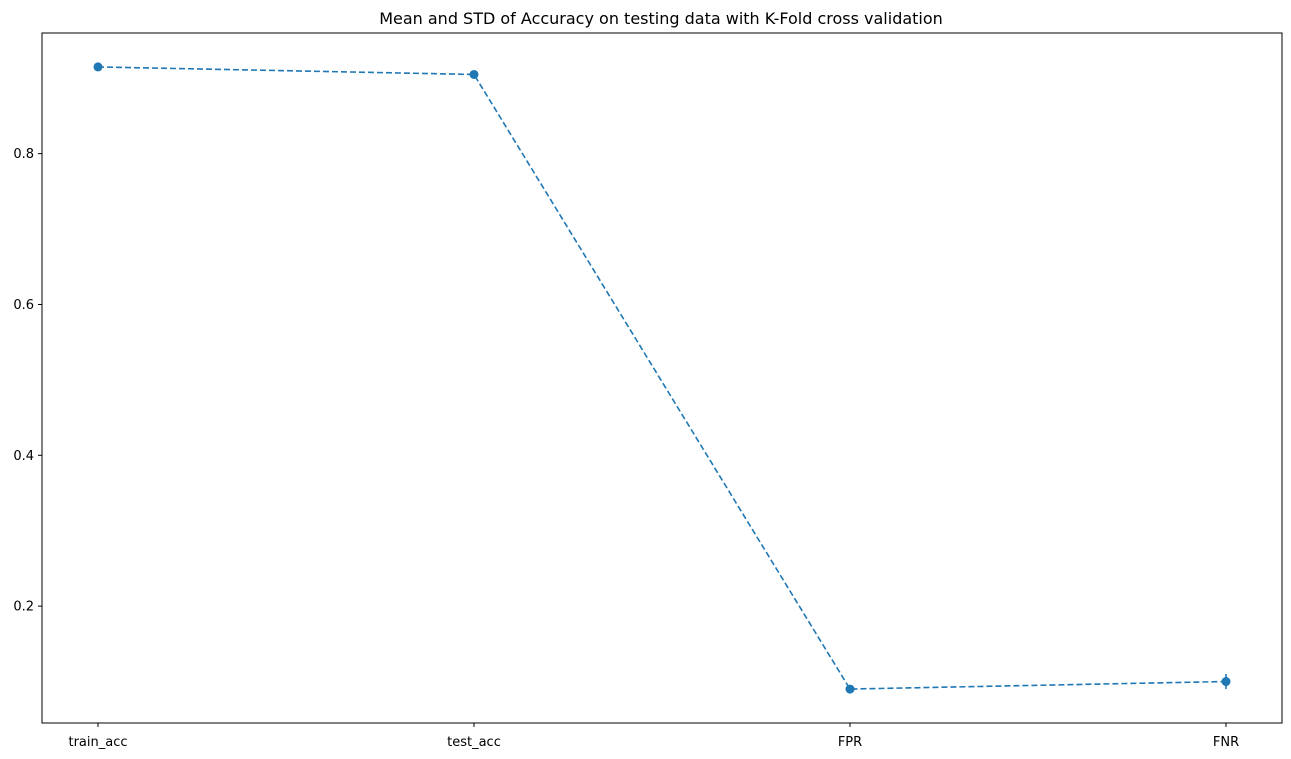 The height and width of the screenshot is (759, 1291). What do you see at coordinates (850, 742) in the screenshot?
I see `x-tick-label: FPR` at bounding box center [850, 742].